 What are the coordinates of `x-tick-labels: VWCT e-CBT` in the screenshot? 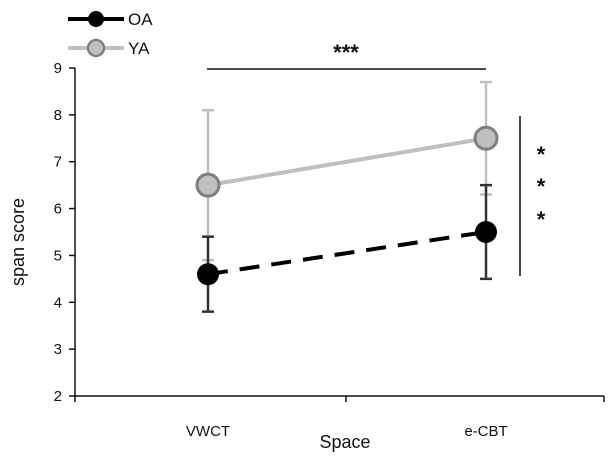 It's located at (347, 431).